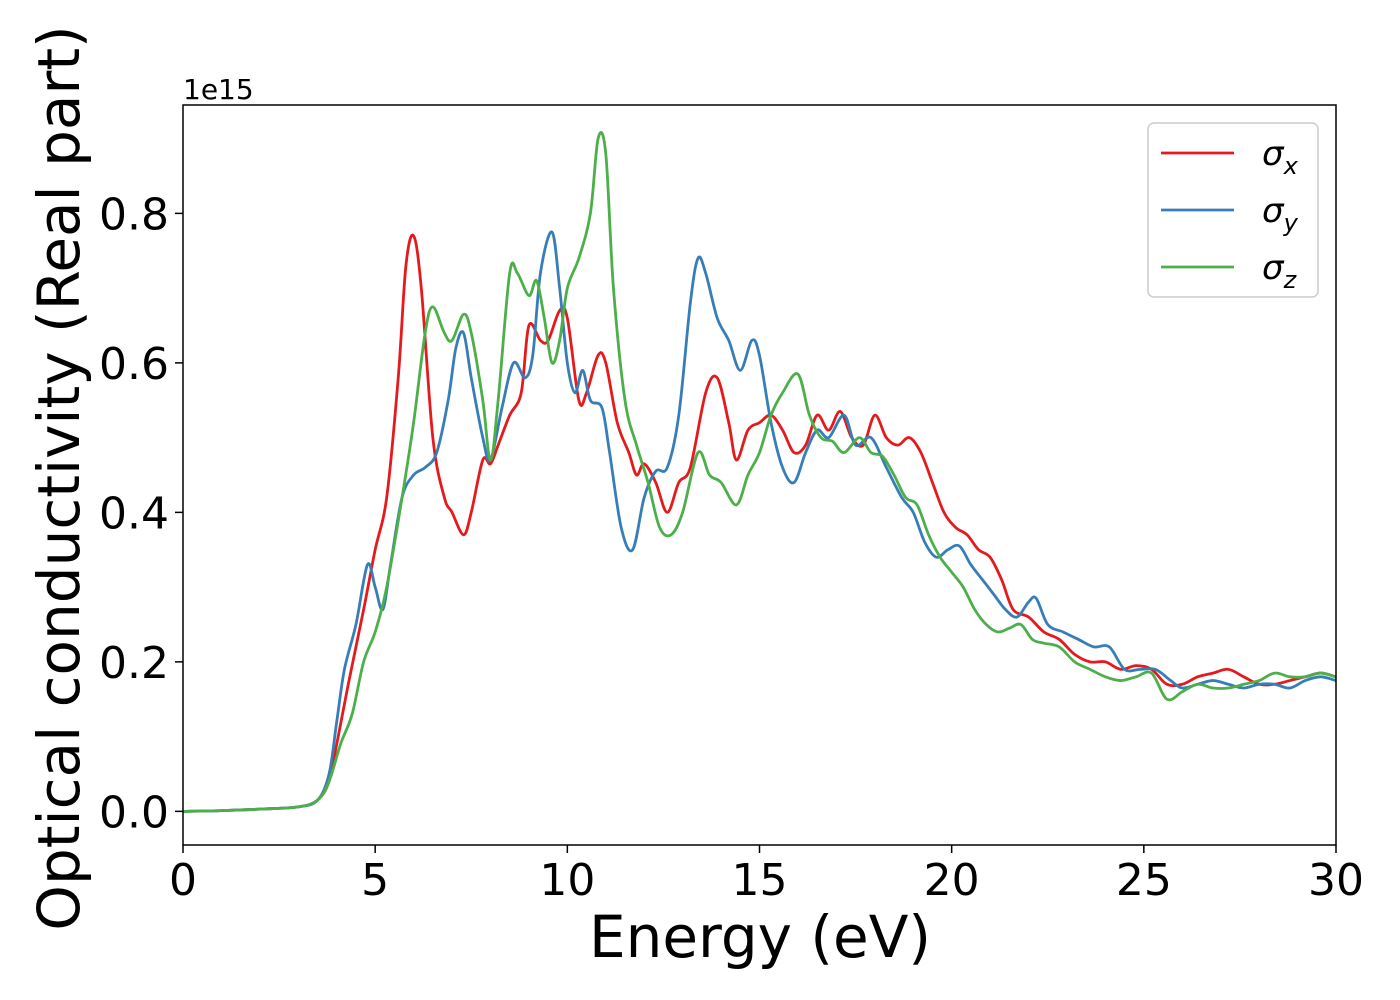 This screenshot has width=1400, height=1000. What do you see at coordinates (952, 880) in the screenshot?
I see `x-tick-label: 20` at bounding box center [952, 880].